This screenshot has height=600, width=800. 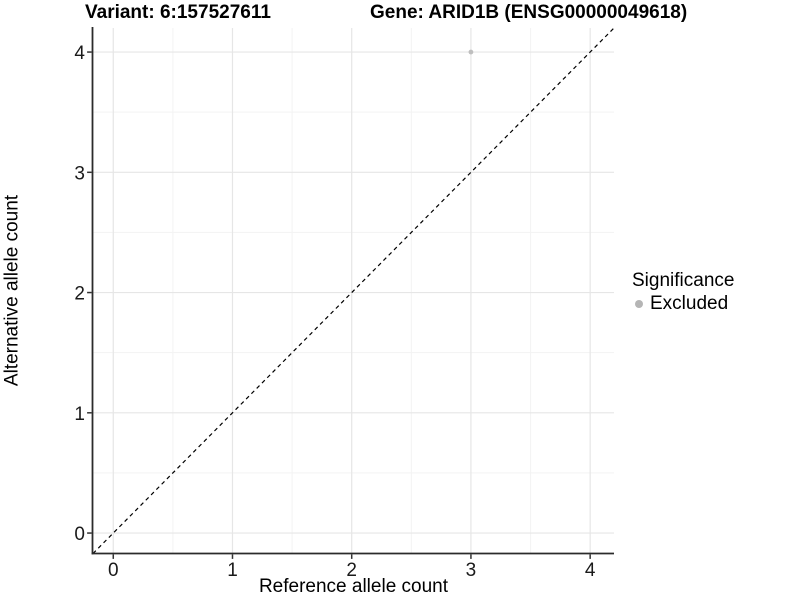 What do you see at coordinates (79, 414) in the screenshot?
I see `y-tick-label: 1` at bounding box center [79, 414].